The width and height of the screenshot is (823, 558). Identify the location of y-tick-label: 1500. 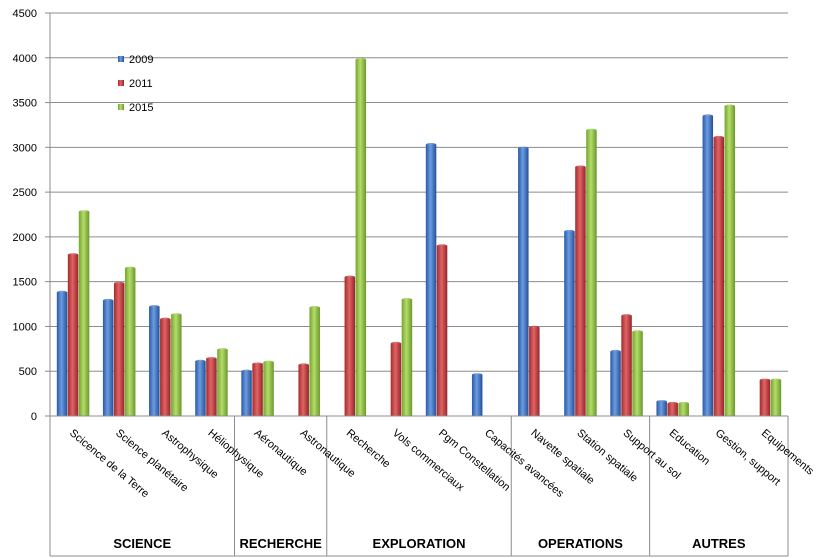
(25, 283).